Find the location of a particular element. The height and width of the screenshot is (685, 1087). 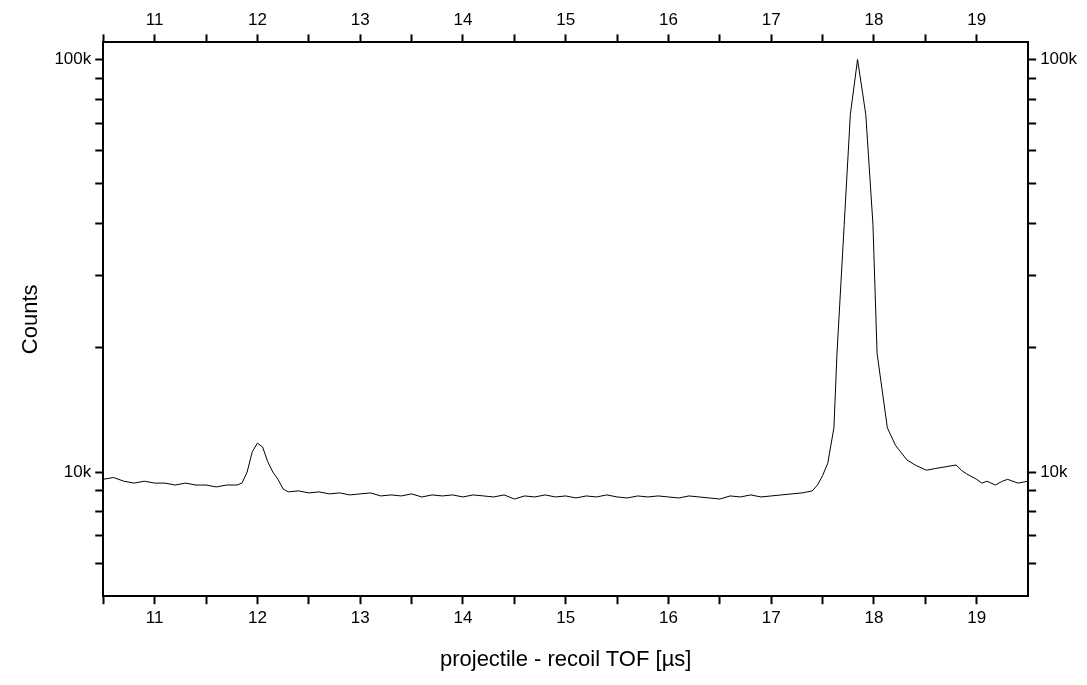

text: 100k is located at coordinates (1059, 59).